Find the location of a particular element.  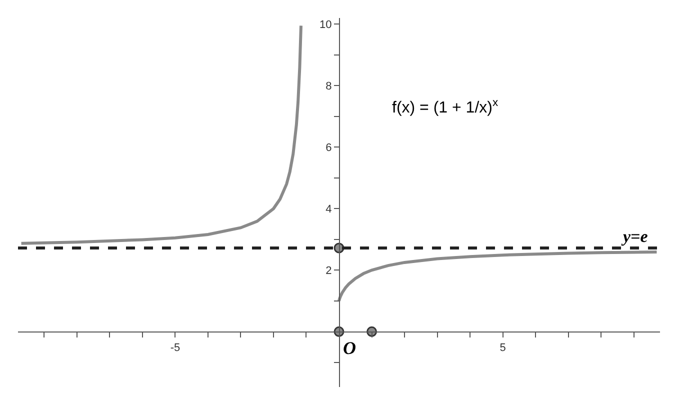

x-tick-label: 5 is located at coordinates (503, 348).